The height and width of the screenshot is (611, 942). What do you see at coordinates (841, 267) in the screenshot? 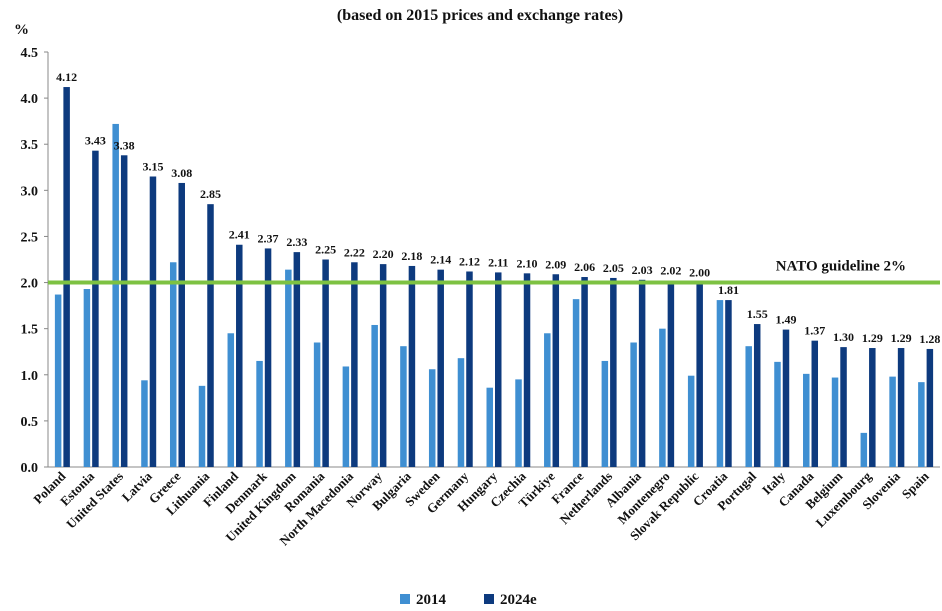
I see `reference-label: NATO guideline 2%` at bounding box center [841, 267].